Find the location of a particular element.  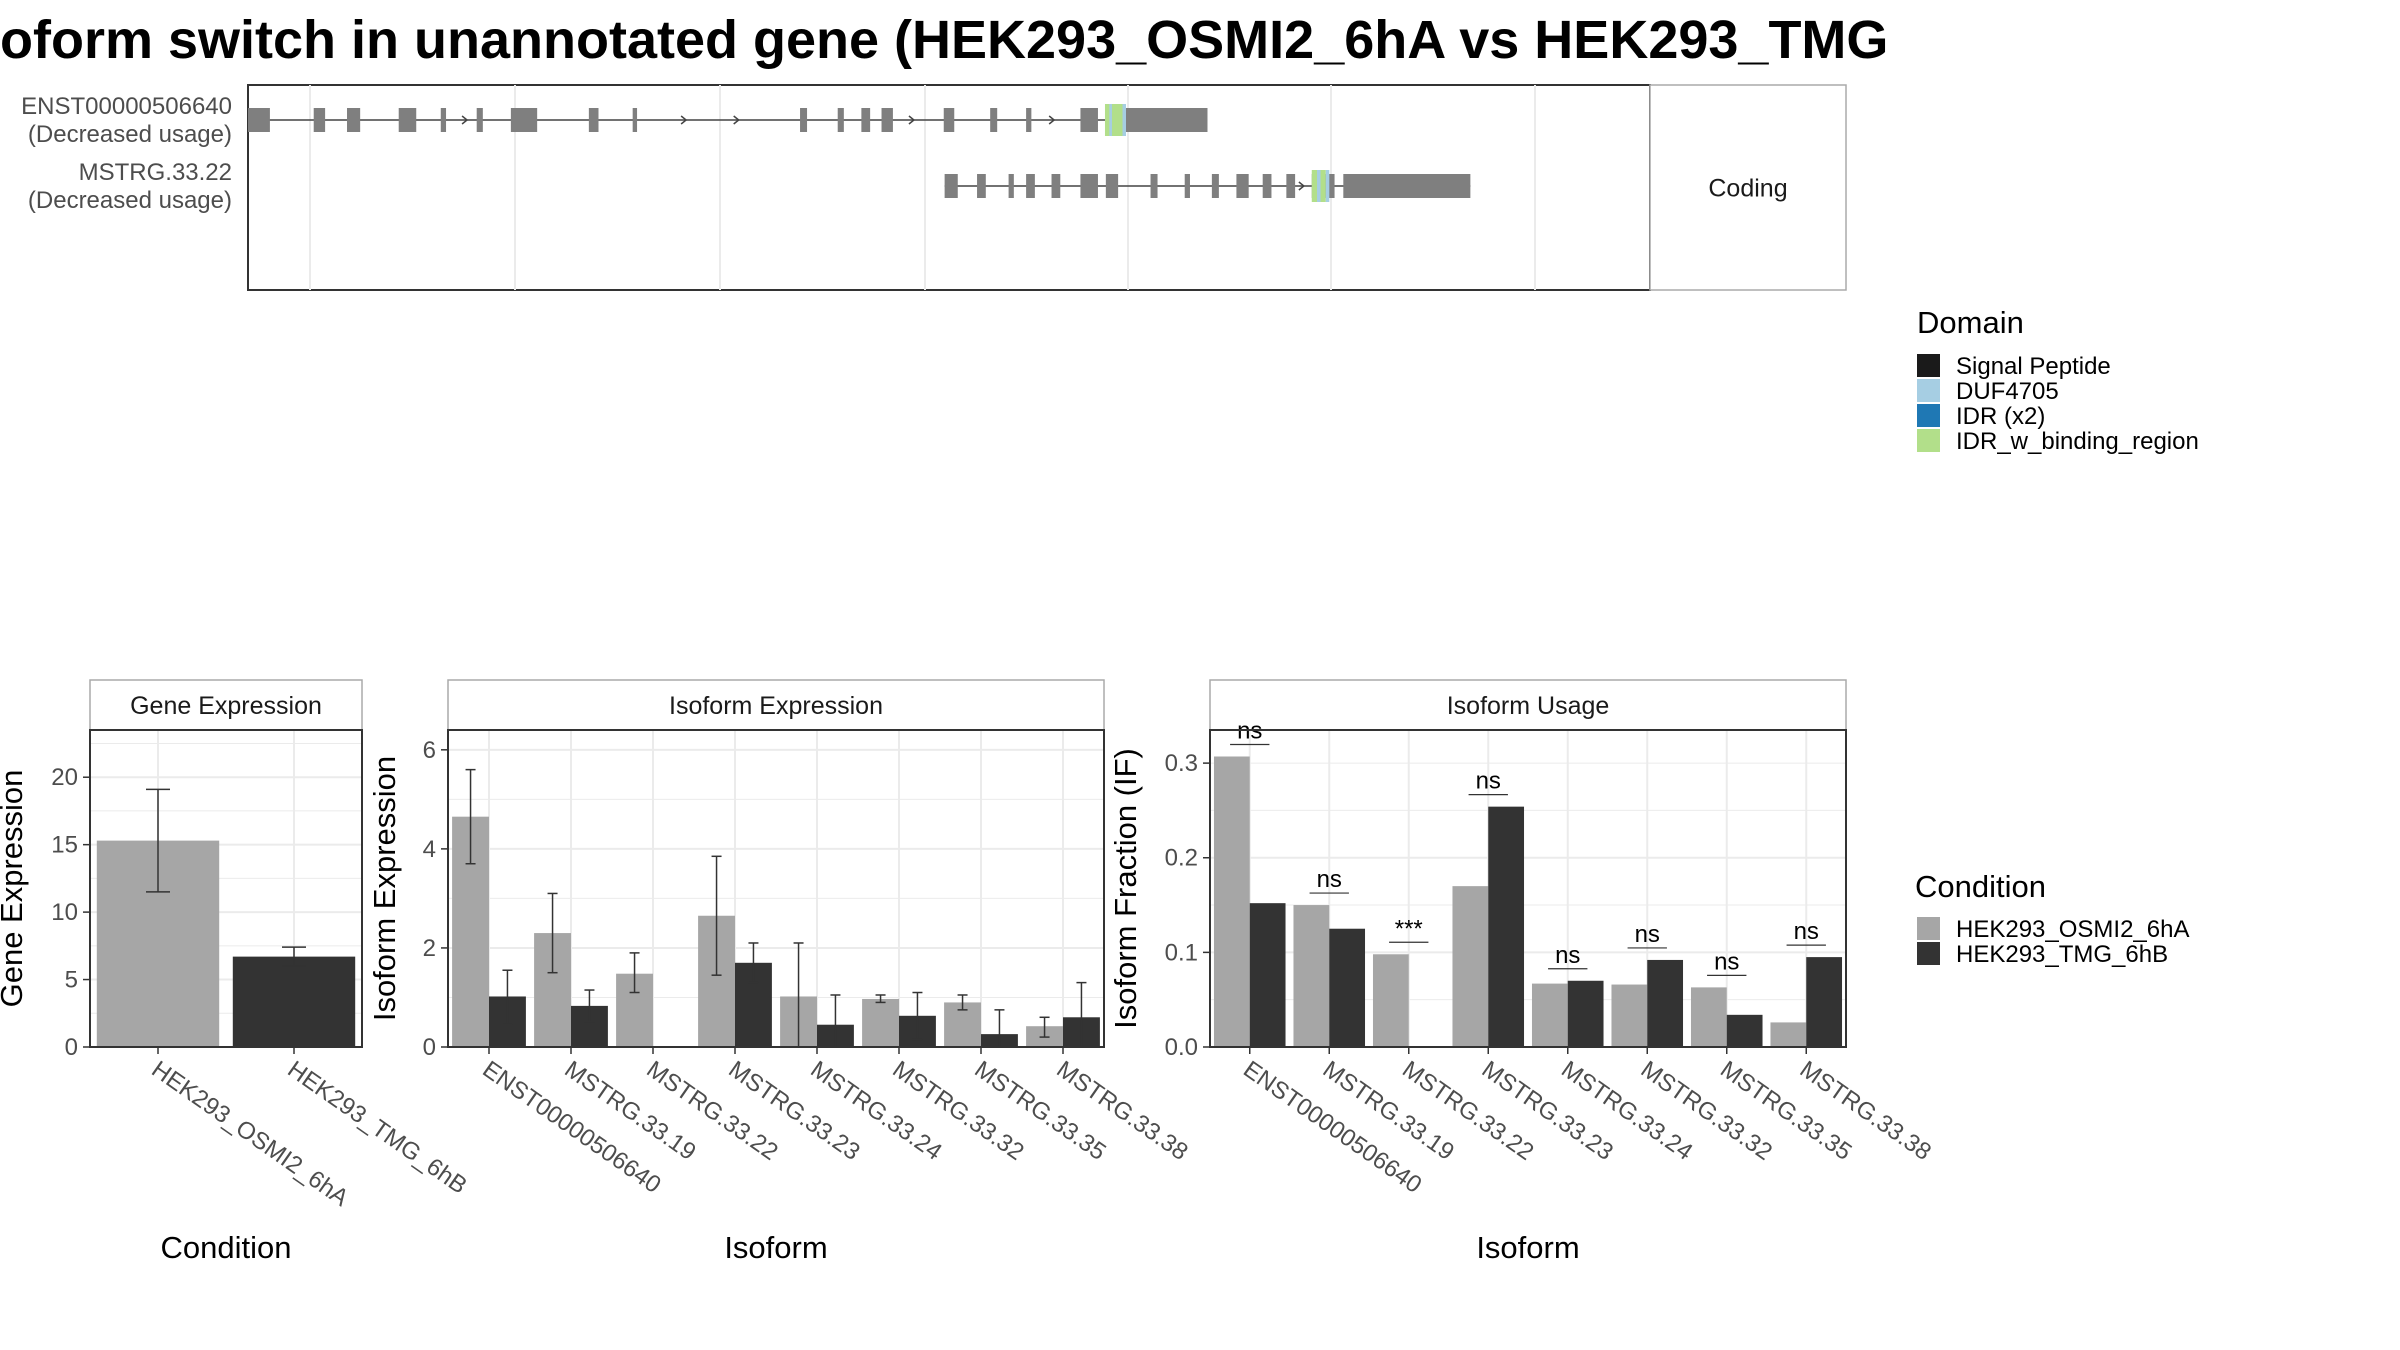

condition-legend-label: HEK293_TMG_6hB is located at coordinates (2062, 954).